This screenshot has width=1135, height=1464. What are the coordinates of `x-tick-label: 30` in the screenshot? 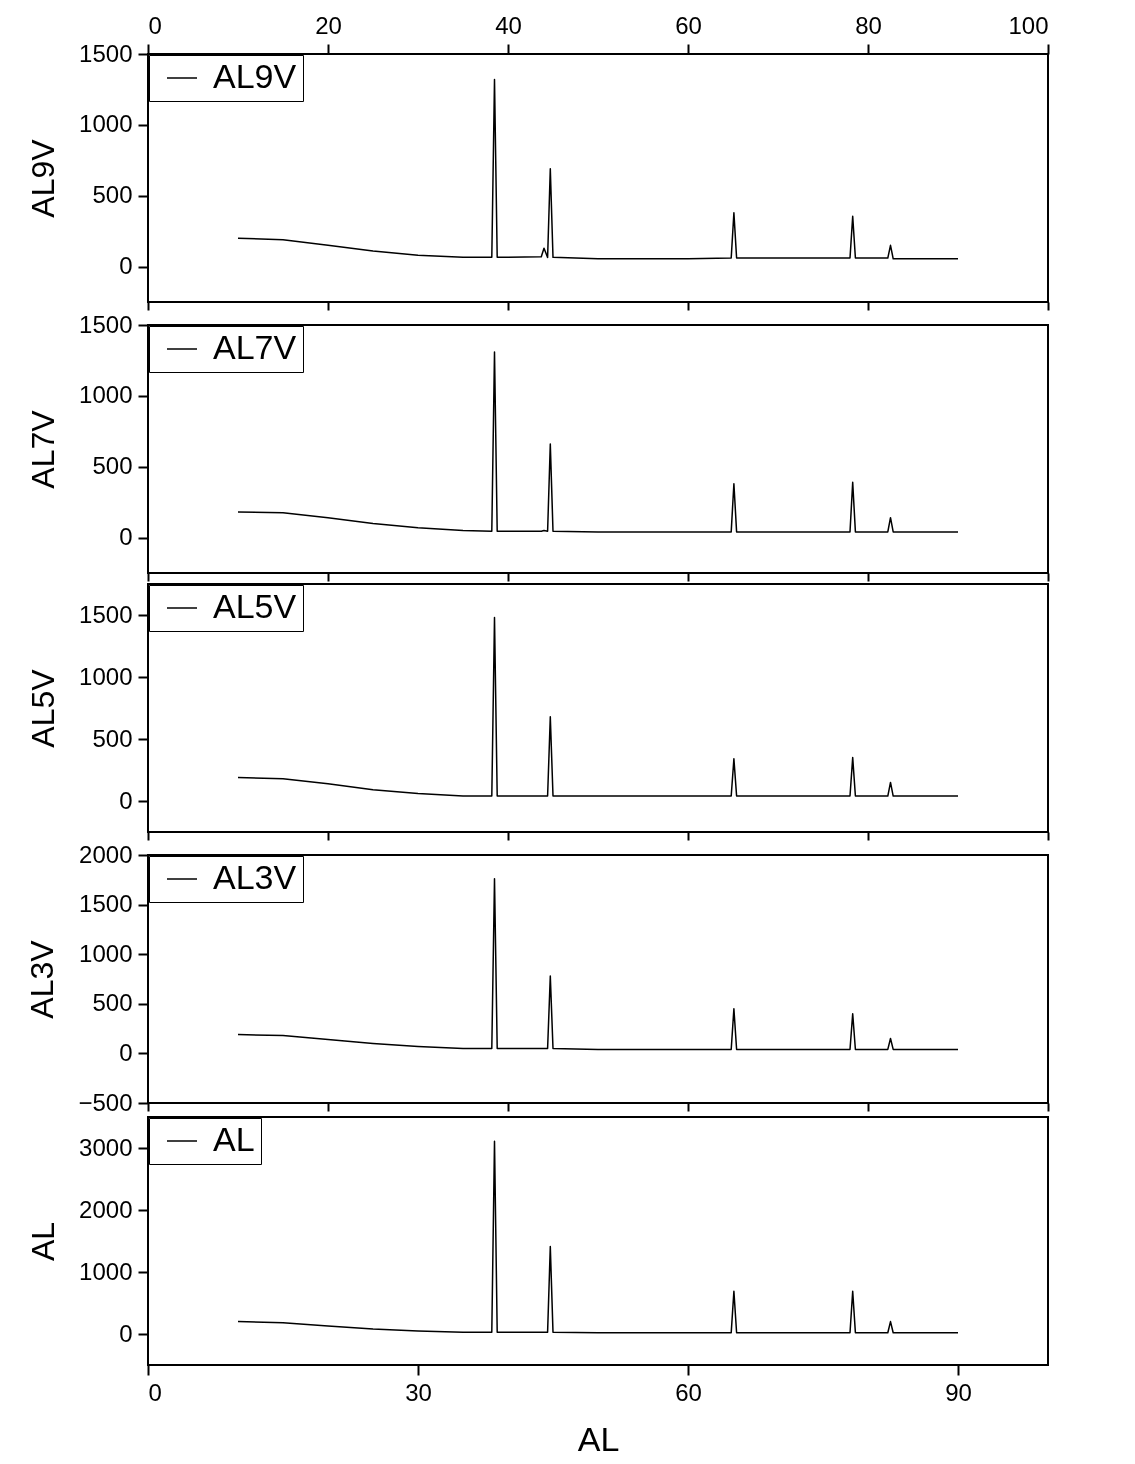 It's located at (418, 1392).